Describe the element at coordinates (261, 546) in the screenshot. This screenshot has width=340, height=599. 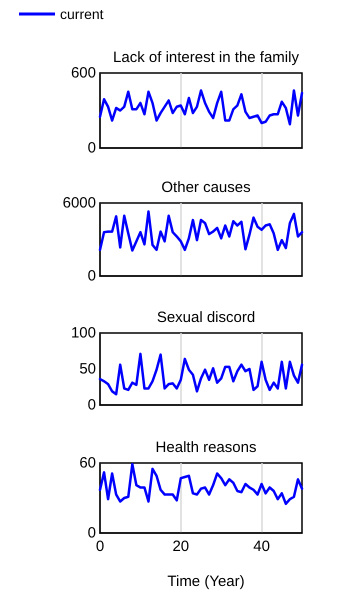
I see `x-tick-label: 40` at that location.